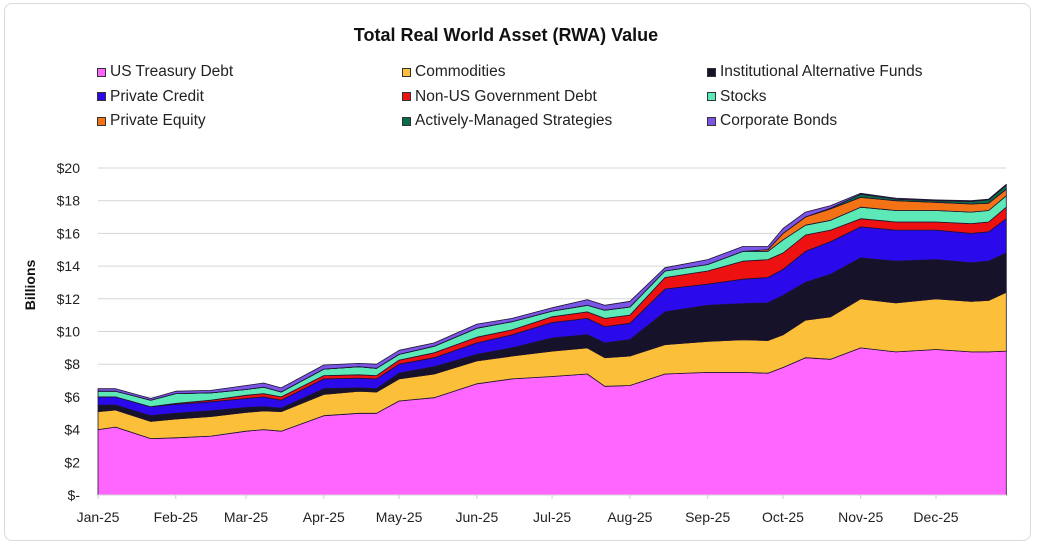 This screenshot has height=545, width=1038. What do you see at coordinates (176, 517) in the screenshot?
I see `x-tick-label: Feb-25` at bounding box center [176, 517].